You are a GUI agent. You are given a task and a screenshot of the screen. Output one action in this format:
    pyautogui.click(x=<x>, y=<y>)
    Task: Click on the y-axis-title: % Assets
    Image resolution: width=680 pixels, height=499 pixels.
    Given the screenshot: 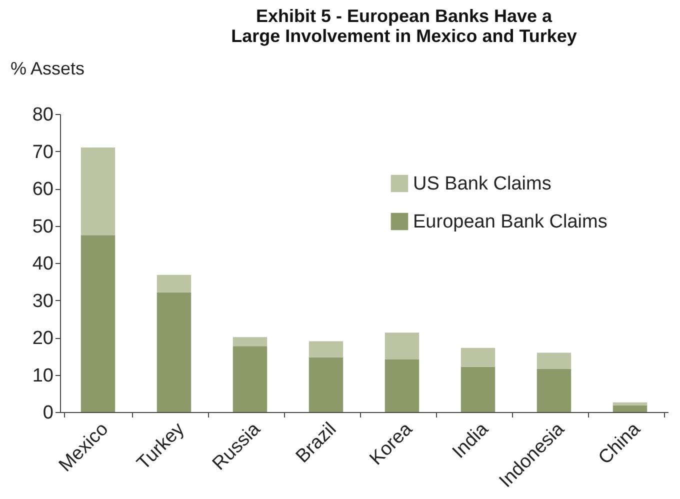 What is the action you would take?
    pyautogui.click(x=47, y=68)
    